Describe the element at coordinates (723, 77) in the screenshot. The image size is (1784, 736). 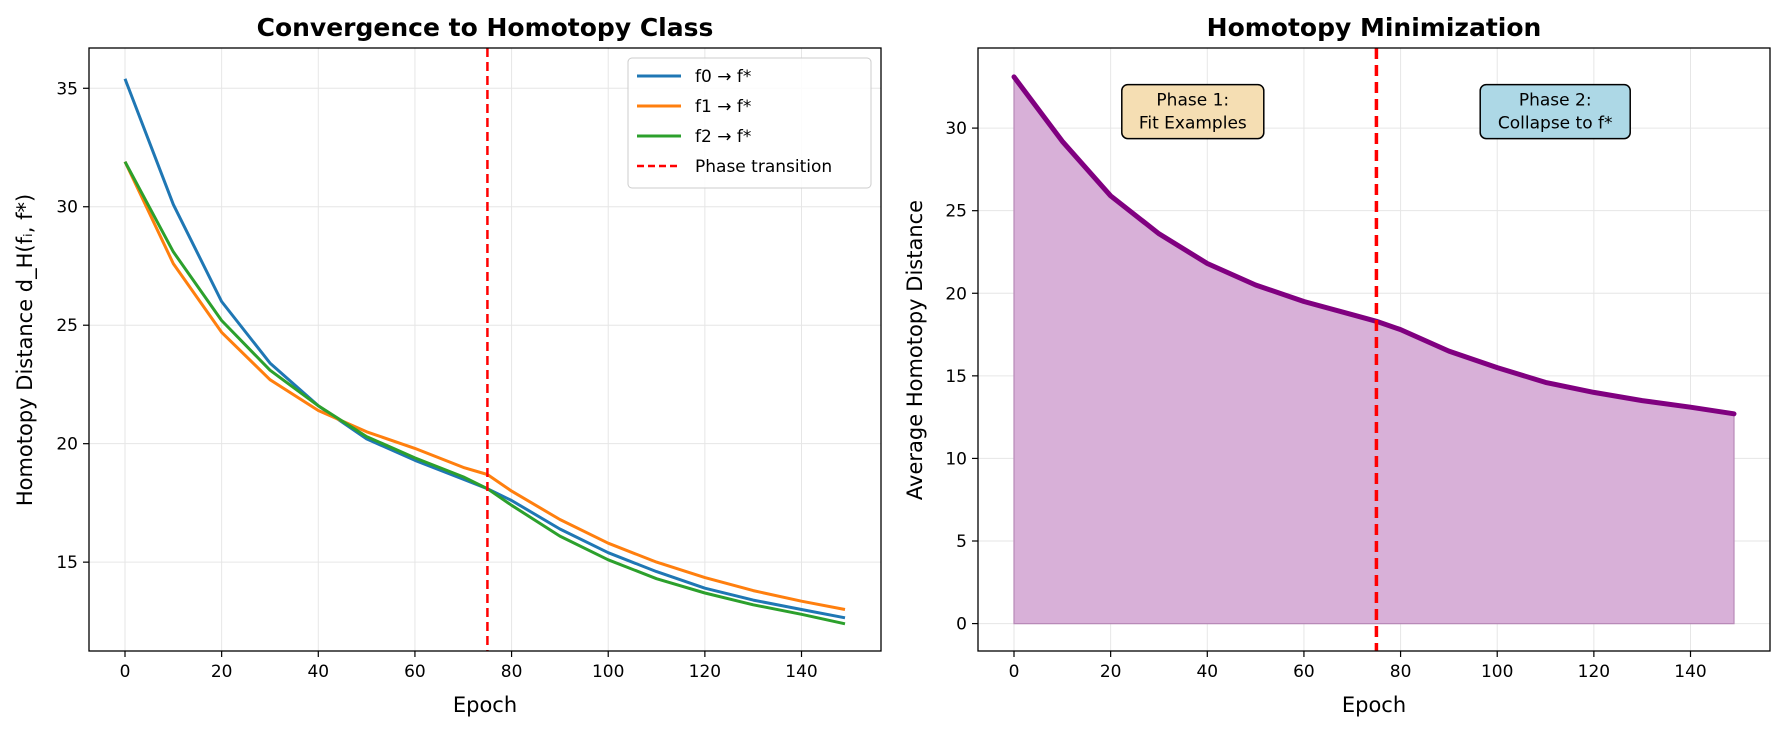
I see `legend-label: f0 → f*` at that location.